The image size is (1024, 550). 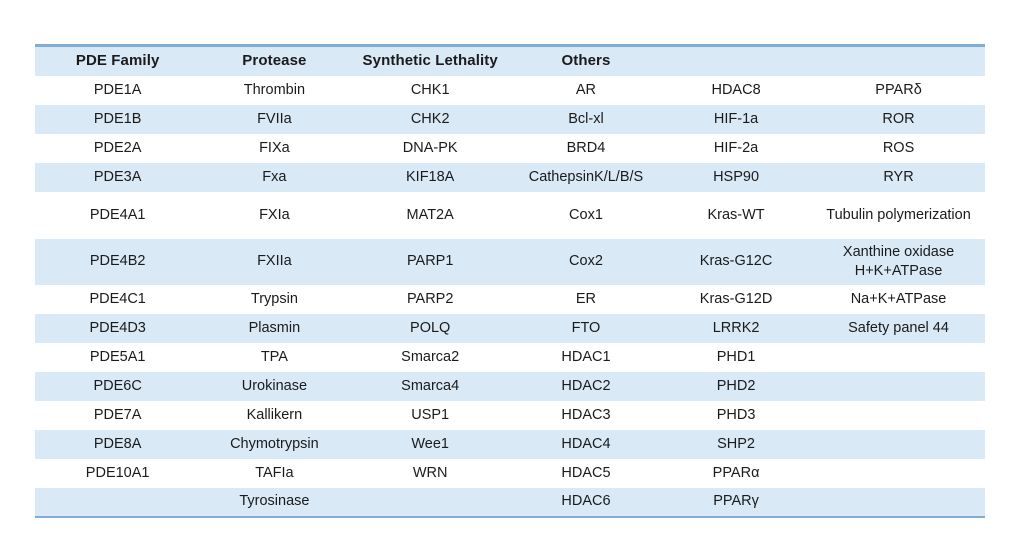 What do you see at coordinates (117, 261) in the screenshot?
I see `table-cell: PDE4B2` at bounding box center [117, 261].